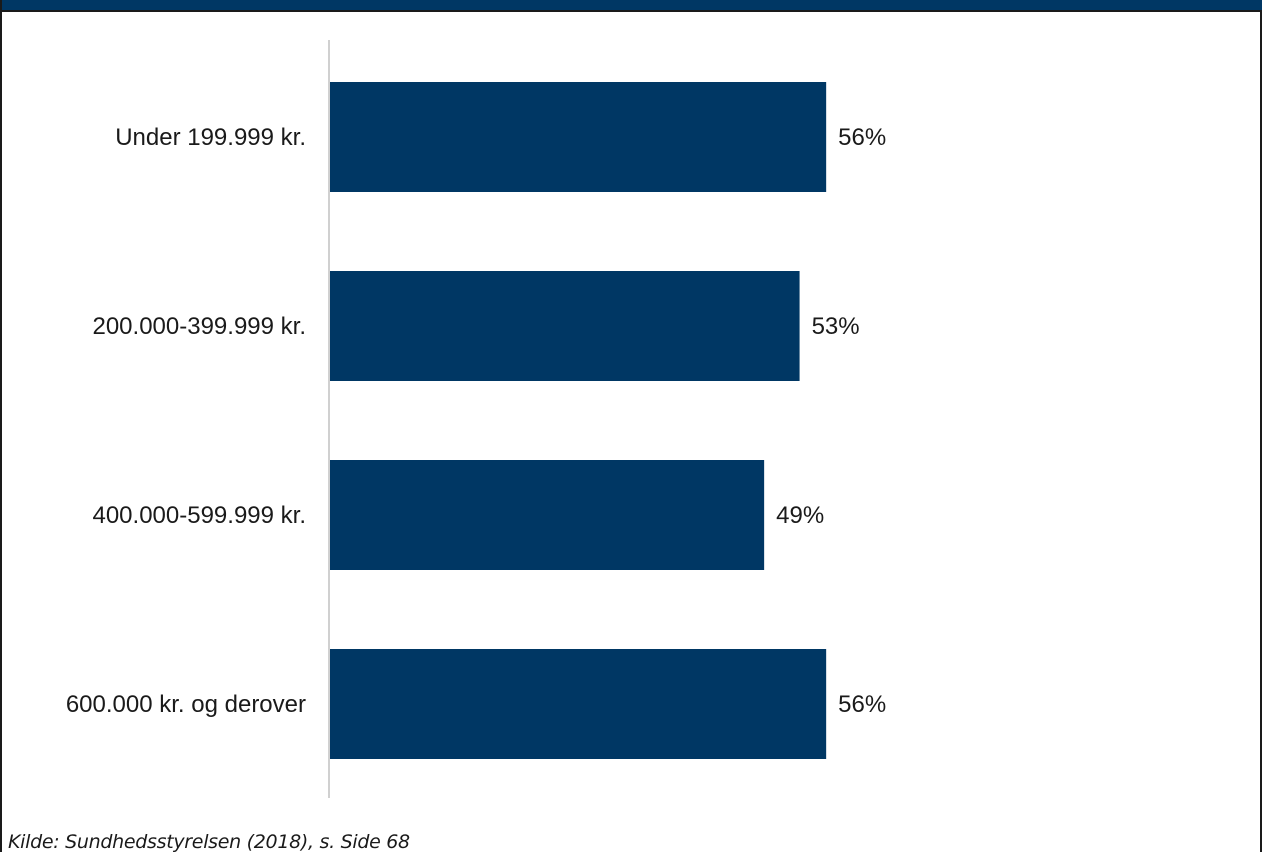  Describe the element at coordinates (210, 137) in the screenshot. I see `category-label-0: Under 199.999 kr.` at that location.